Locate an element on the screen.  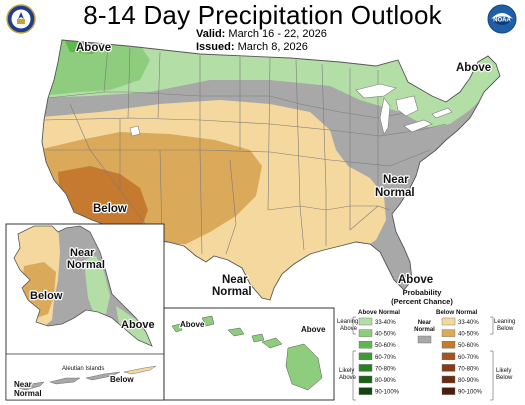
legend-likely-above-2: Above is located at coordinates (348, 378).